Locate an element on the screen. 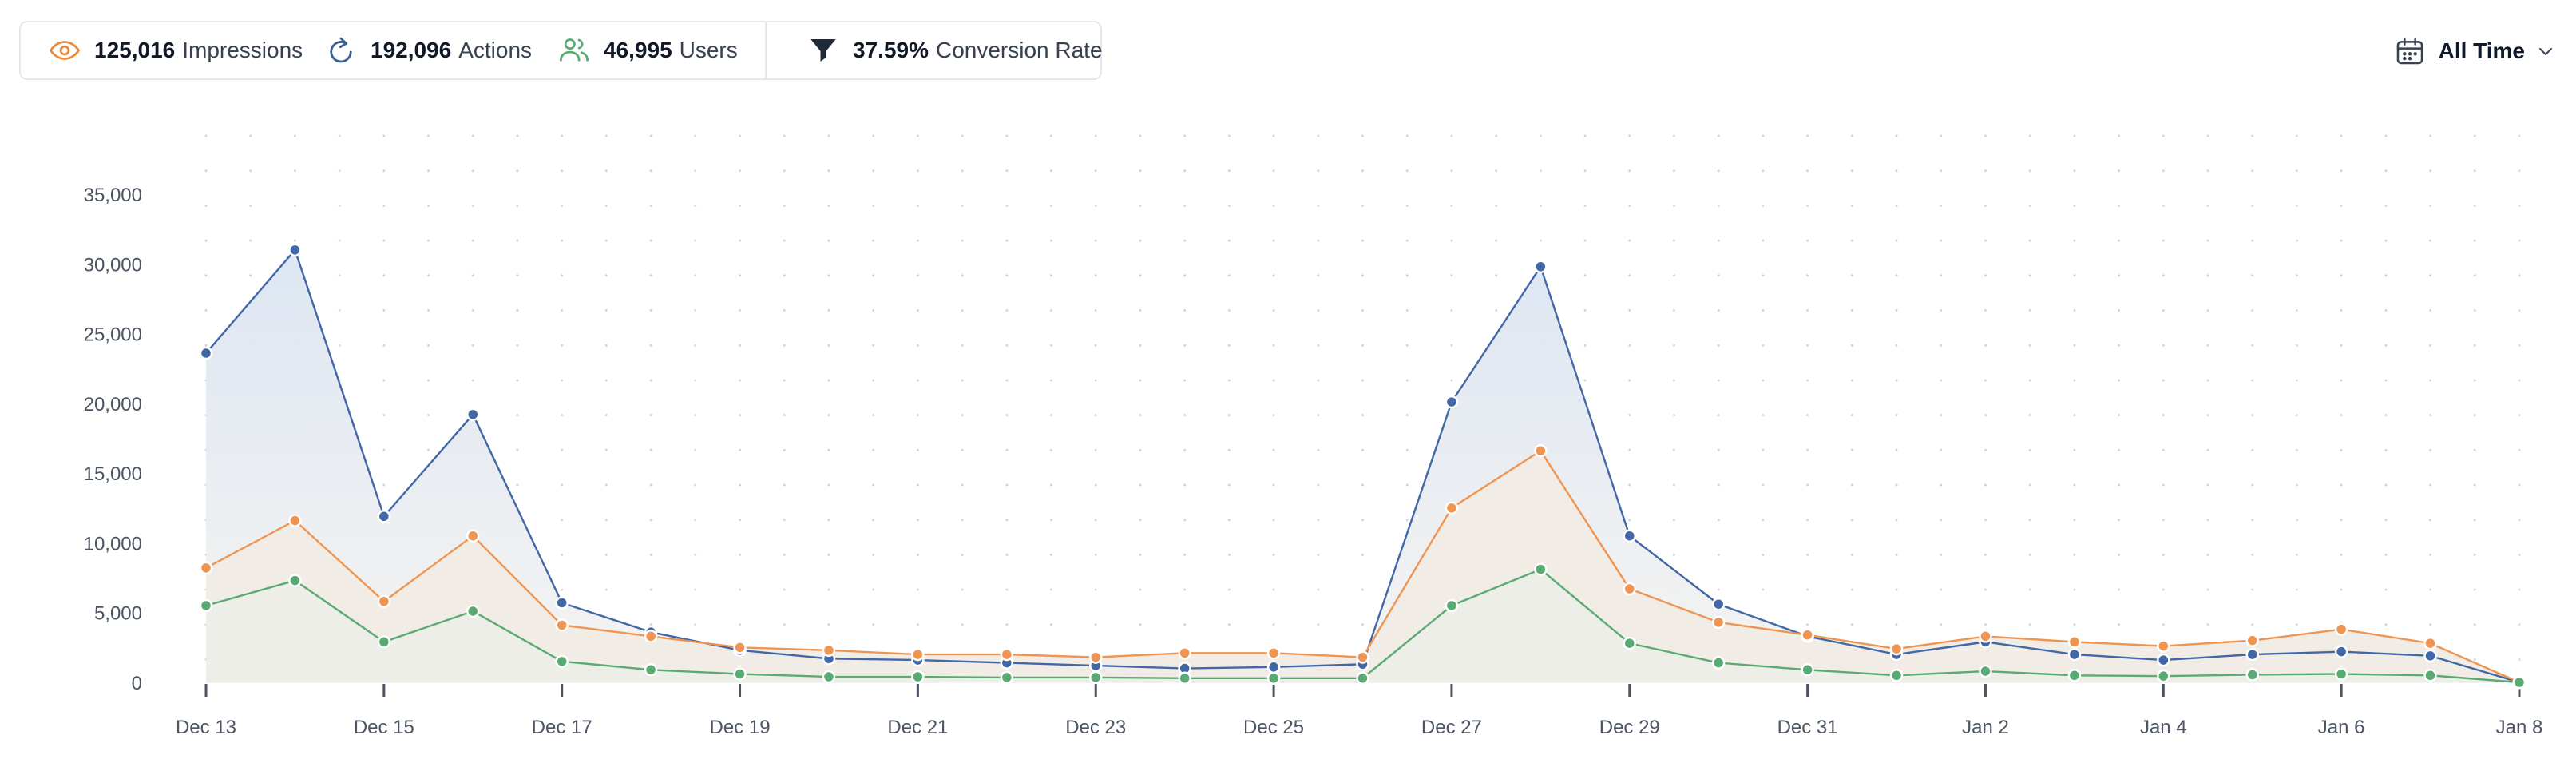 The height and width of the screenshot is (783, 2576). refresh-icon is located at coordinates (341, 50).